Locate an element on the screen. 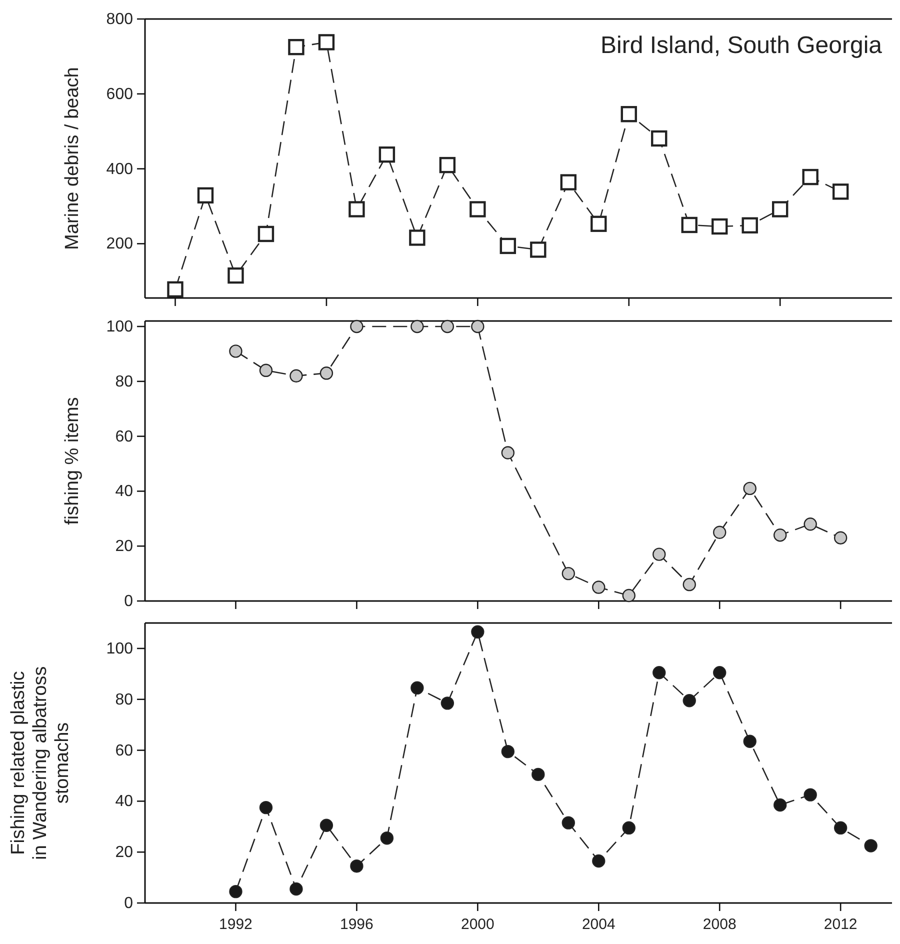 This screenshot has width=900, height=944. y-axis-title: Marine debris / beach is located at coordinates (72, 158).